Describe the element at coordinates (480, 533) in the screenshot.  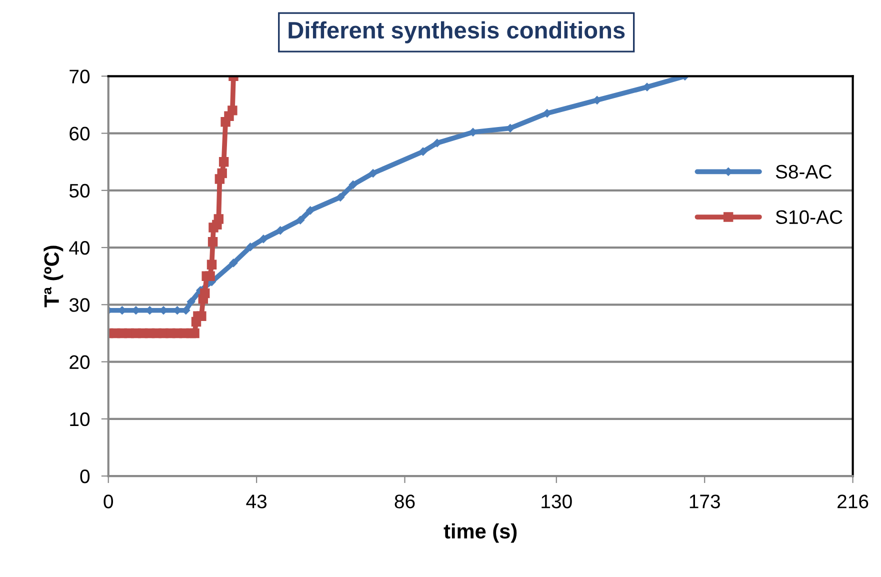
I see `x-axis-title: time (s)` at that location.